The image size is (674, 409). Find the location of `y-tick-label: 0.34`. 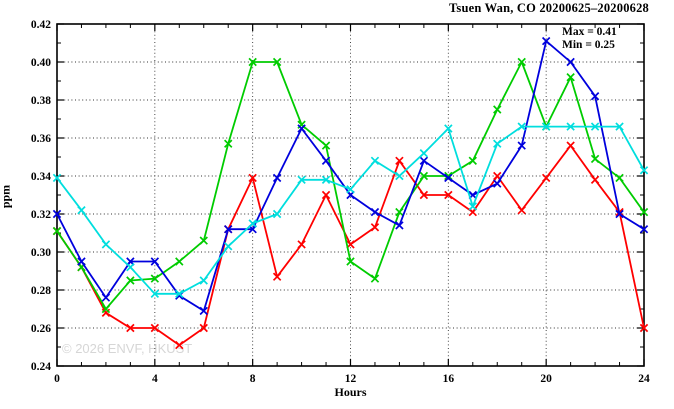

y-tick-label: 0.34 is located at coordinates (41, 177).